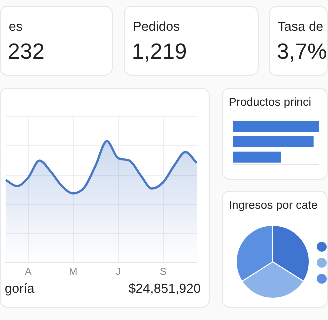 This screenshot has width=328, height=320. What do you see at coordinates (118, 272) in the screenshot?
I see `x-tick-label: J` at bounding box center [118, 272].